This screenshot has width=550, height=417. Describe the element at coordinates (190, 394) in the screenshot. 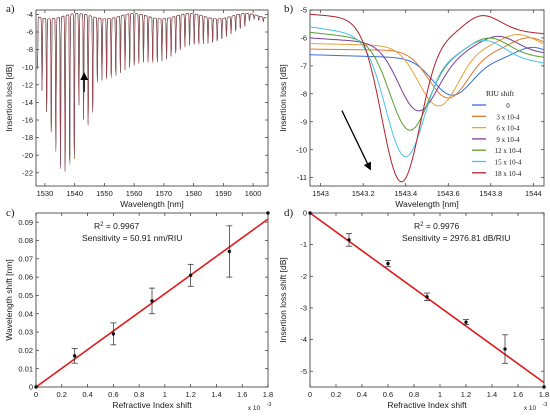

I see `x-tick-label: 1.2` at that location.